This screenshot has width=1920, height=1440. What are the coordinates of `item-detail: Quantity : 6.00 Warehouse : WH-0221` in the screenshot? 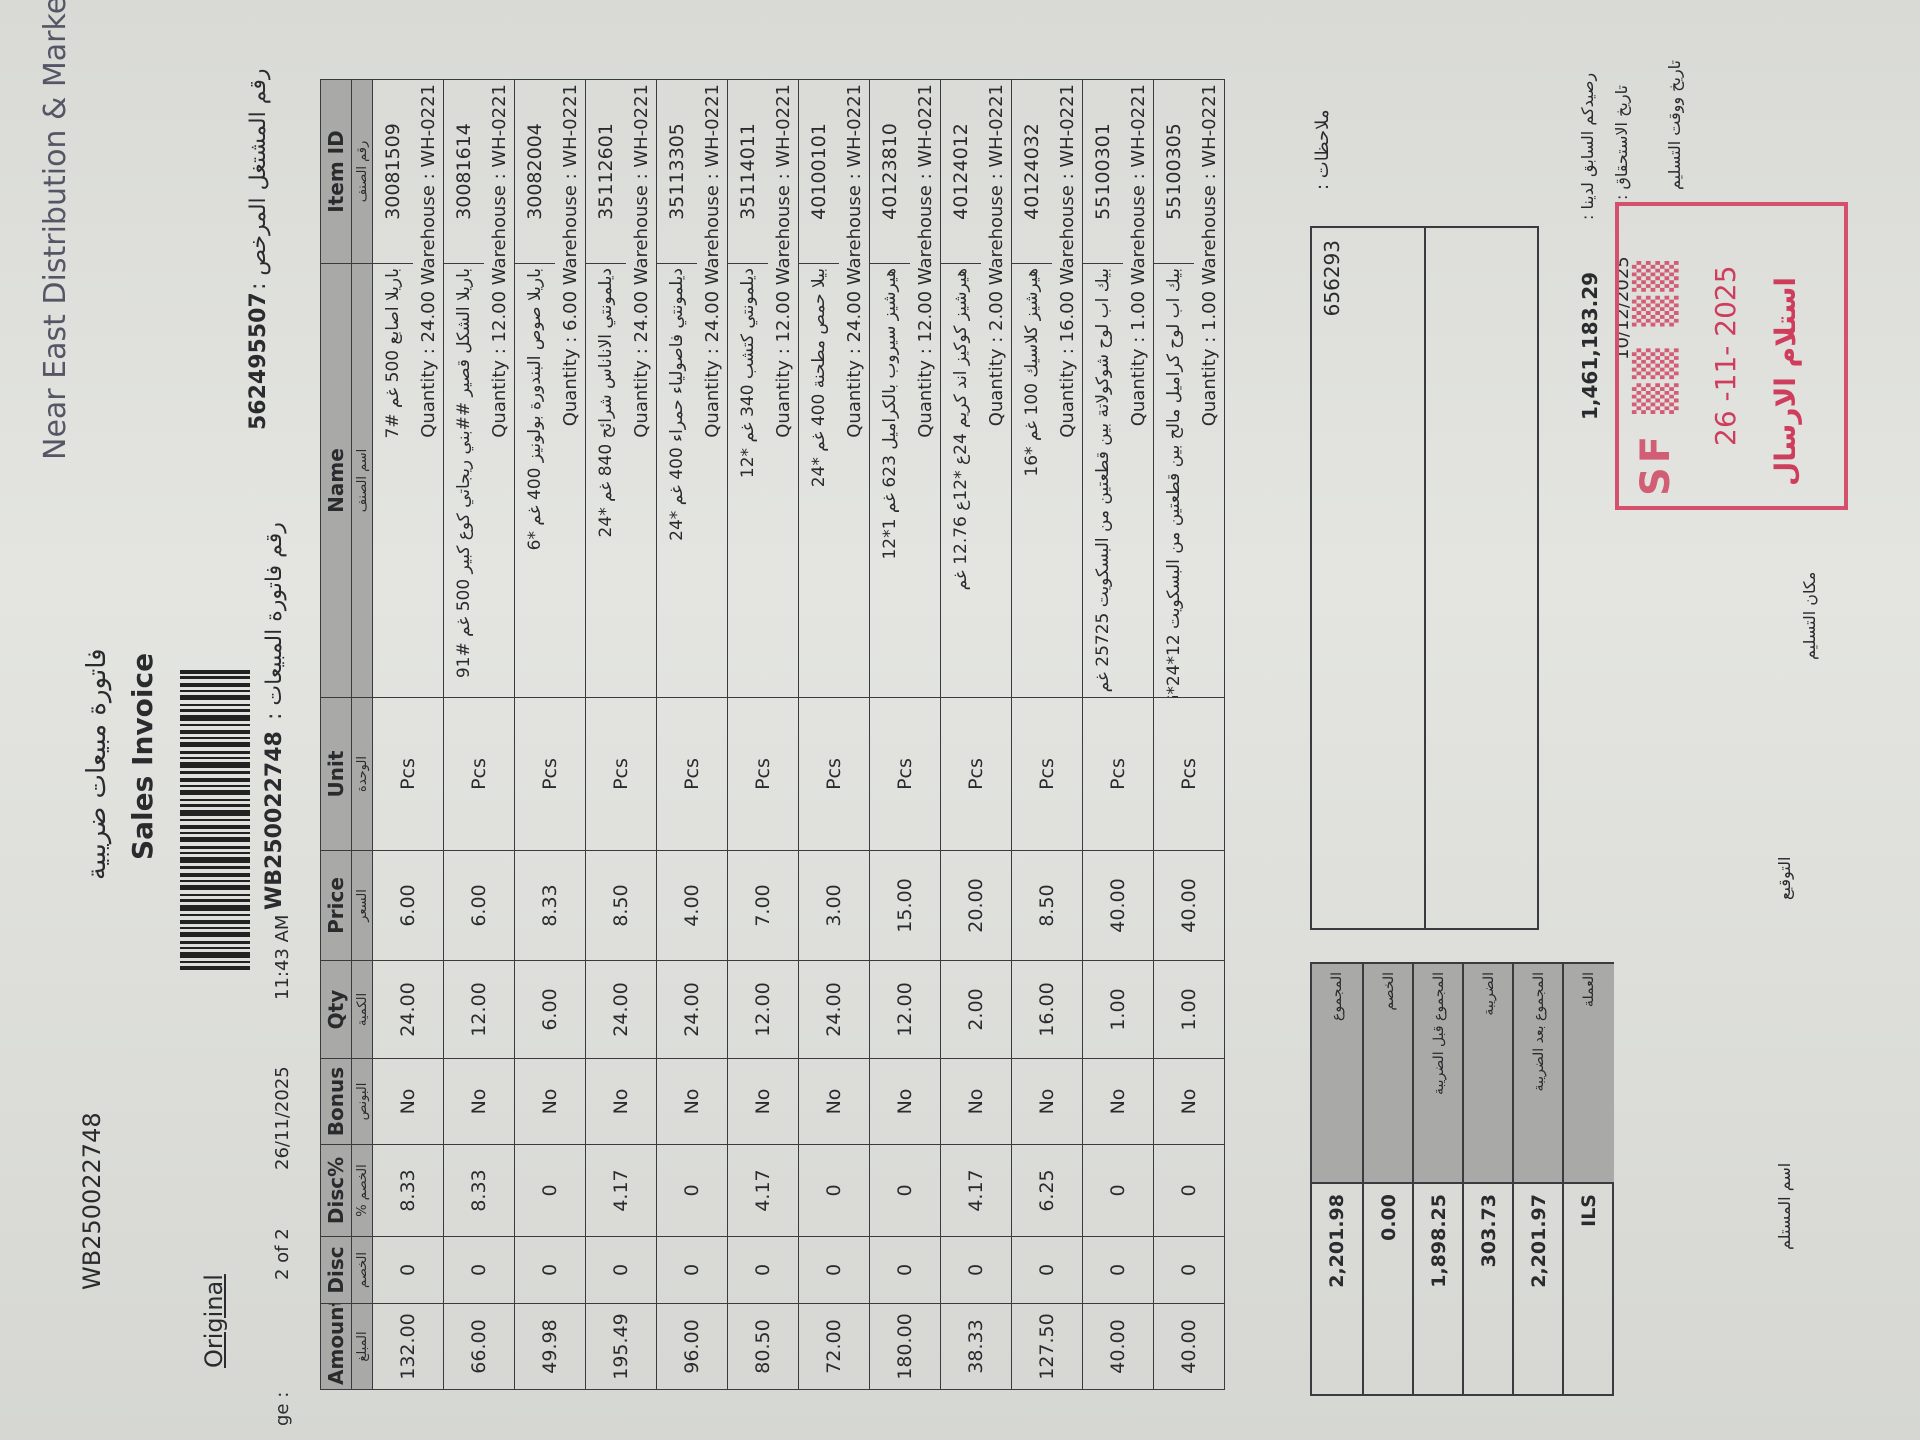 It's located at (570, 388).